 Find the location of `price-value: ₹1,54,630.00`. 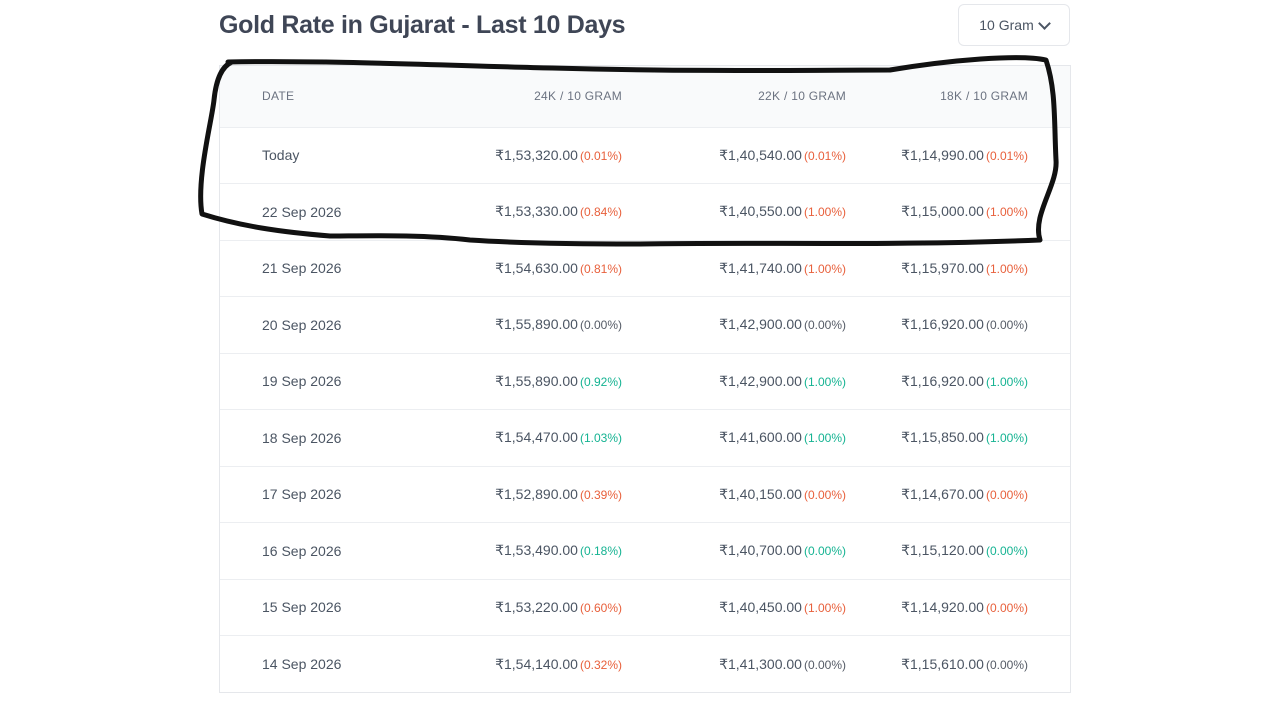

price-value: ₹1,54,630.00 is located at coordinates (536, 267).